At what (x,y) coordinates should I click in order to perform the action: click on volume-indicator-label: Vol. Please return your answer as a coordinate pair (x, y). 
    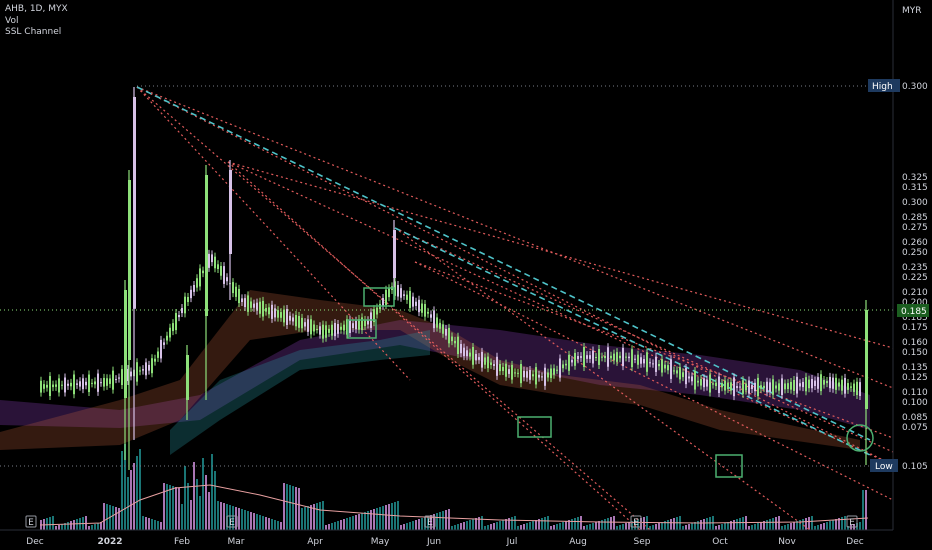
    Looking at the image, I should click on (12, 20).